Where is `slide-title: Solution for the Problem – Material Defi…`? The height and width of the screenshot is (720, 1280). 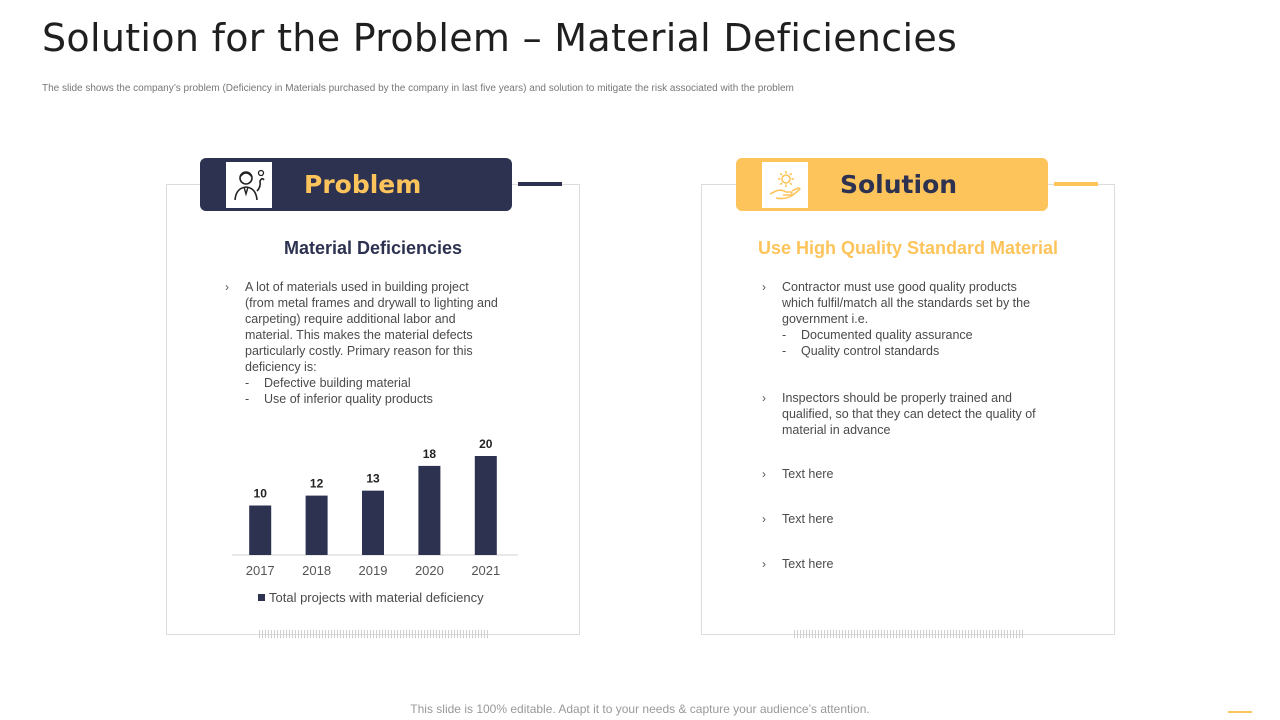
slide-title: Solution for the Problem – Material Defi… is located at coordinates (500, 38).